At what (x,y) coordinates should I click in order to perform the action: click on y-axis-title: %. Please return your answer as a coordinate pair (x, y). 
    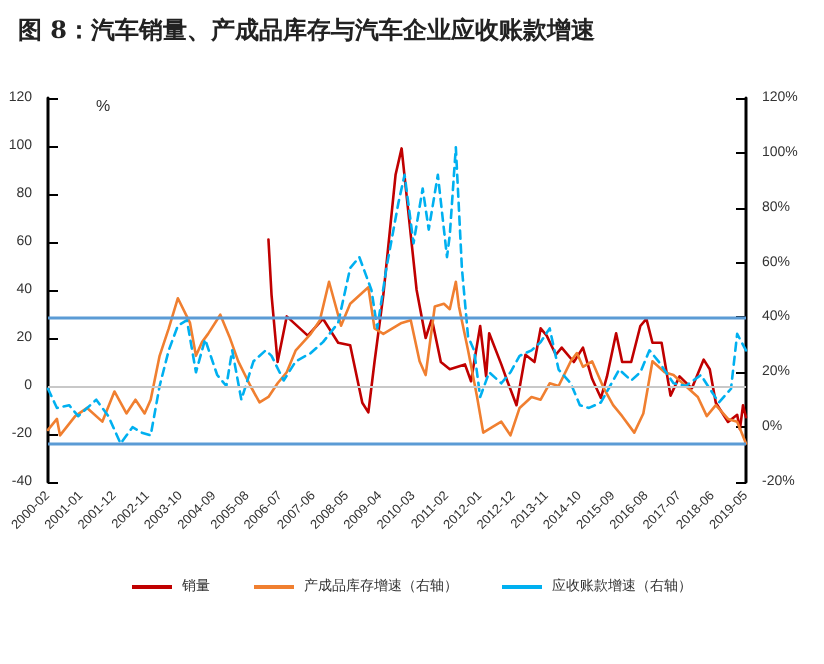
    Looking at the image, I should click on (103, 106).